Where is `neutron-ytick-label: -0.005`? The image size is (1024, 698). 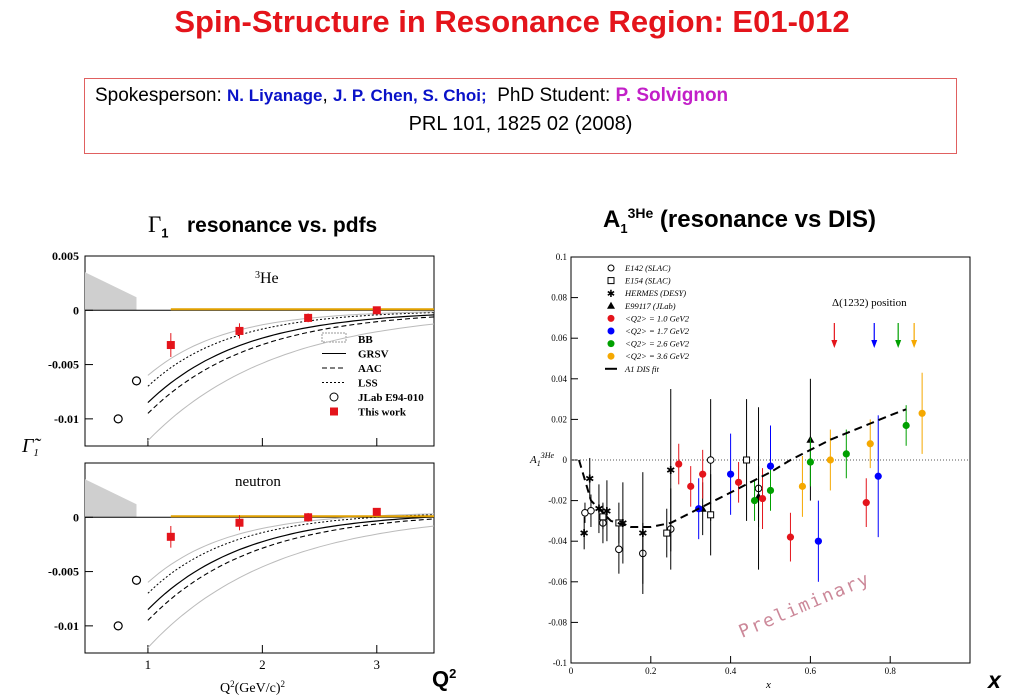 neutron-ytick-label: -0.005 is located at coordinates (63, 572).